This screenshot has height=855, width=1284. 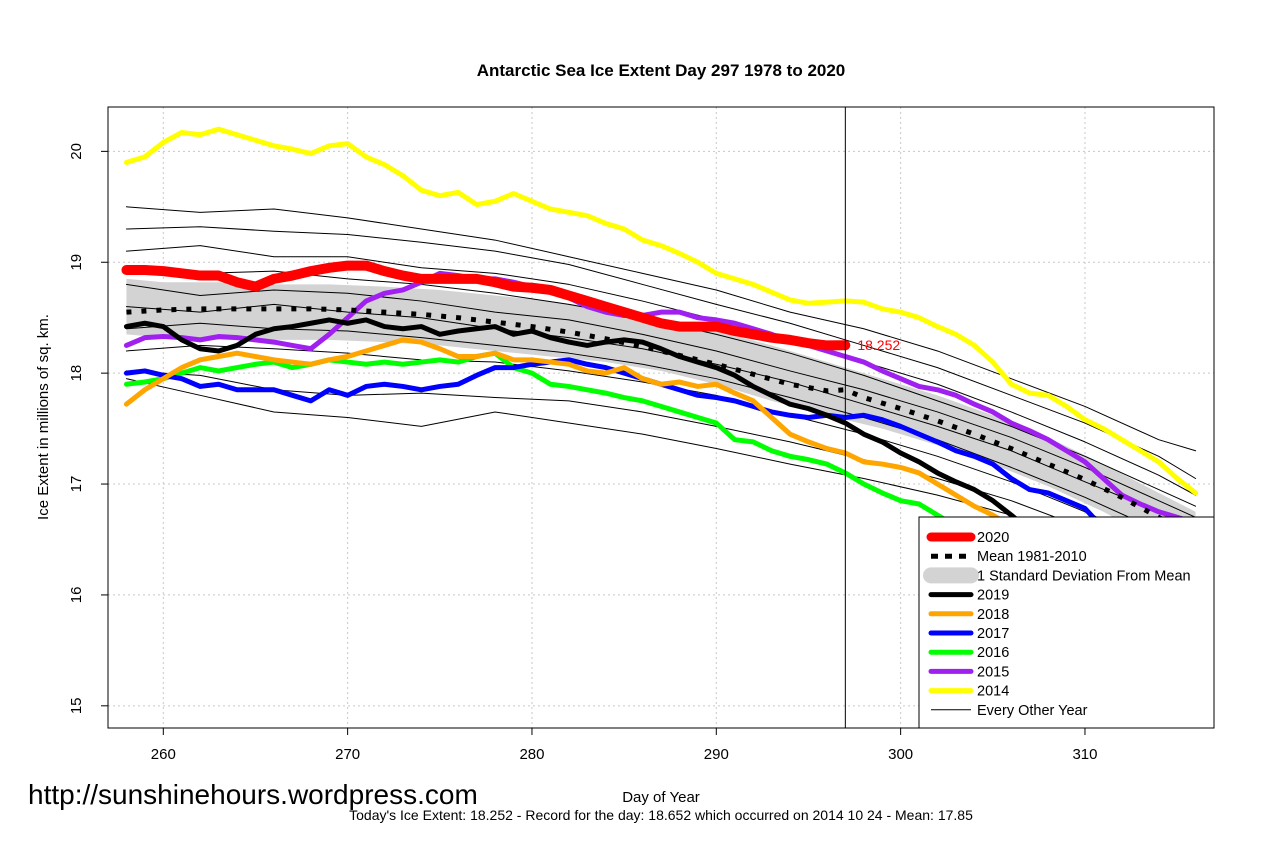 I want to click on x-tick-label: 310, so click(x=1084, y=754).